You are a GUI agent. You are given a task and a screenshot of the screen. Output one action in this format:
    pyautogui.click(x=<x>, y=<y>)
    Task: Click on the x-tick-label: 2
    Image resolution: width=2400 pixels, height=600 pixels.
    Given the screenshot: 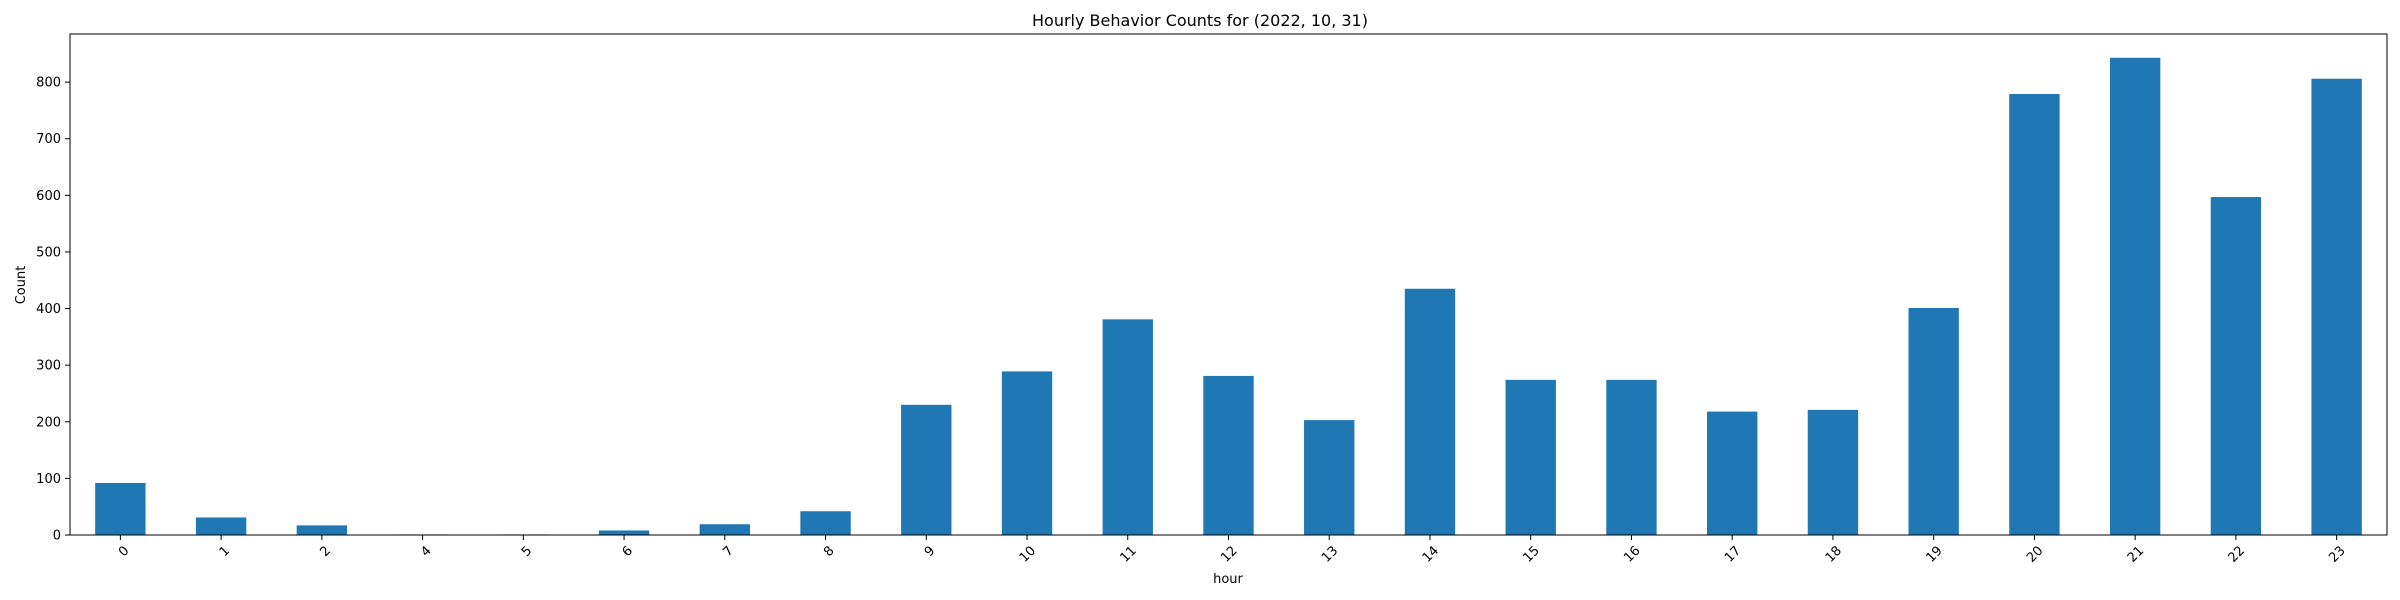 What is the action you would take?
    pyautogui.click(x=325, y=551)
    